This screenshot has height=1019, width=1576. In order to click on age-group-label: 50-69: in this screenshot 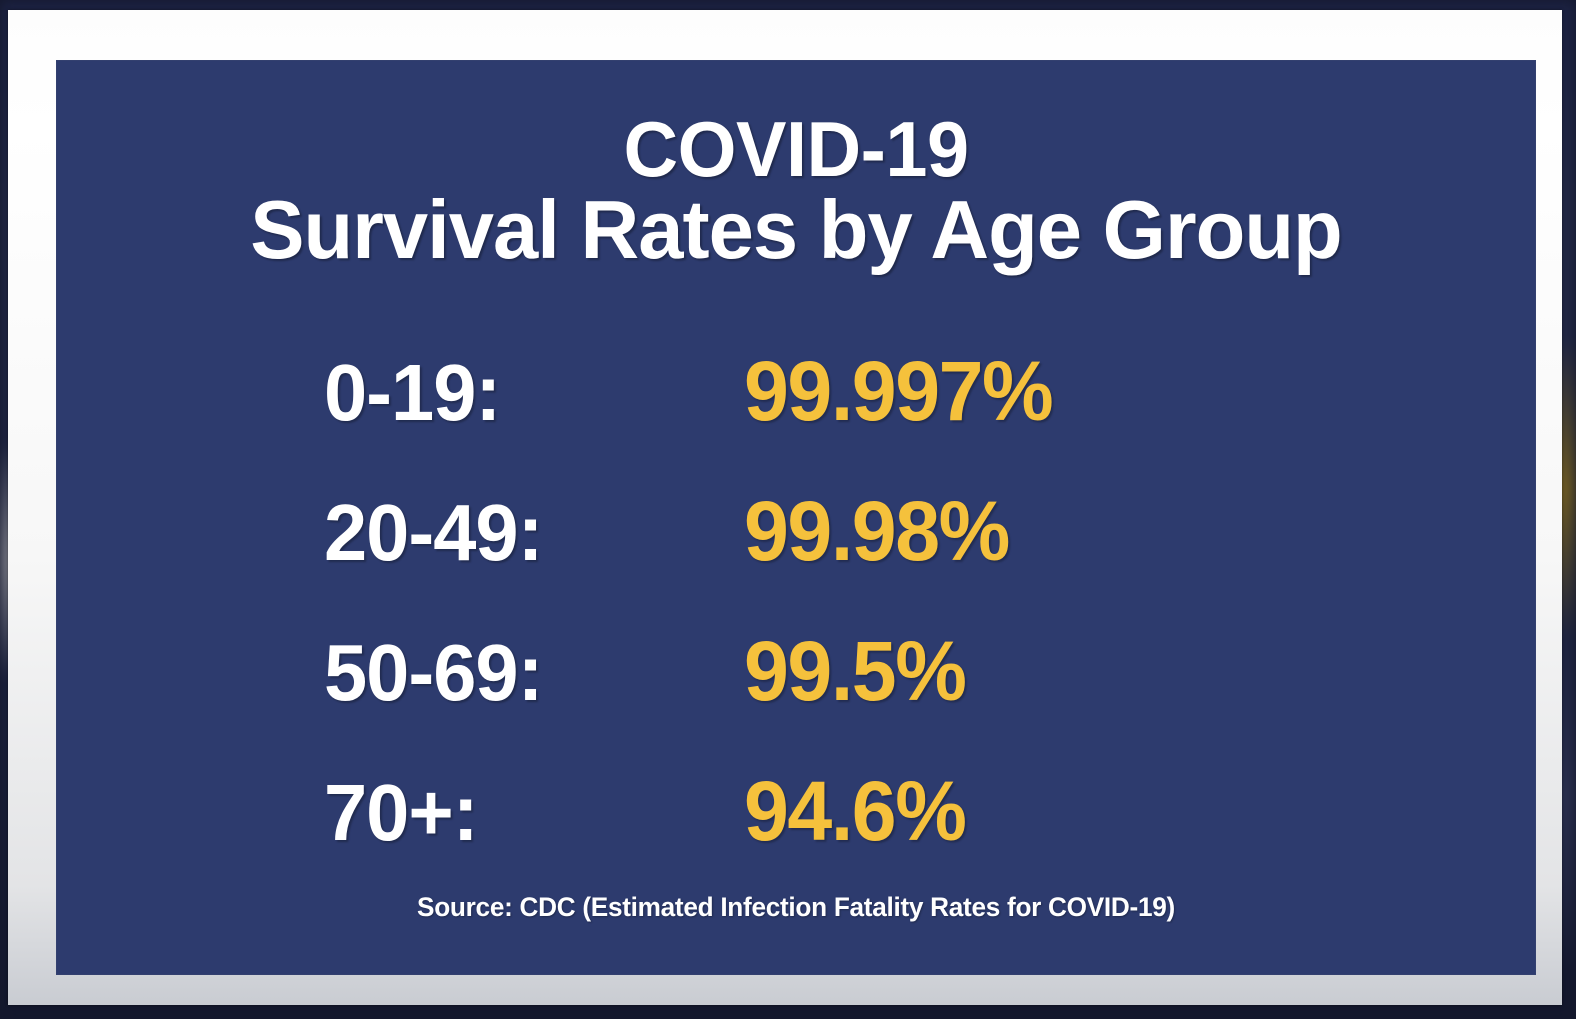, I will do `click(433, 672)`.